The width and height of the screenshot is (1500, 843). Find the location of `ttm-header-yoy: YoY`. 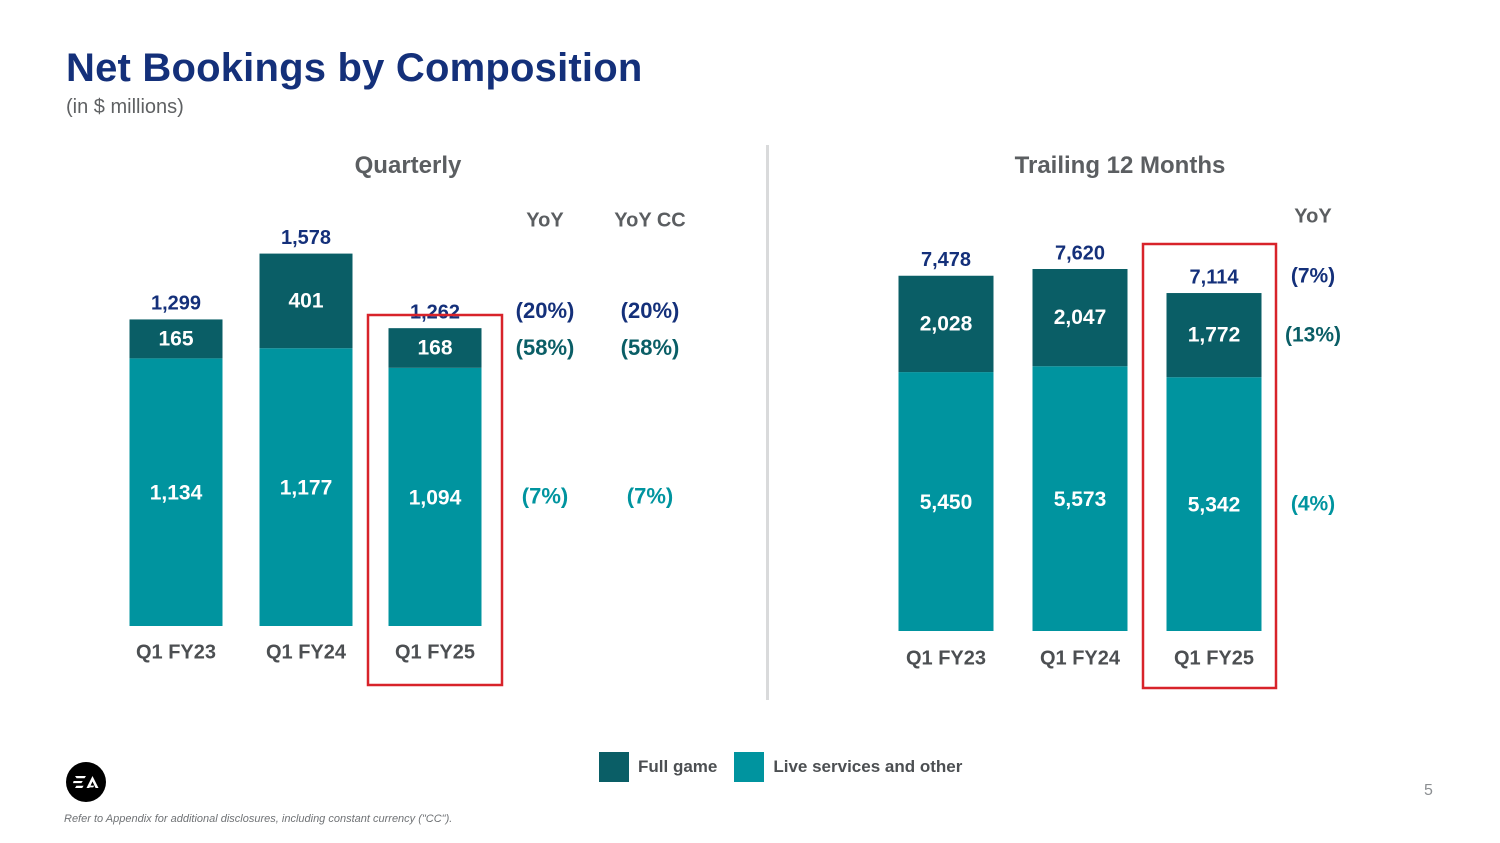

ttm-header-yoy: YoY is located at coordinates (1313, 216).